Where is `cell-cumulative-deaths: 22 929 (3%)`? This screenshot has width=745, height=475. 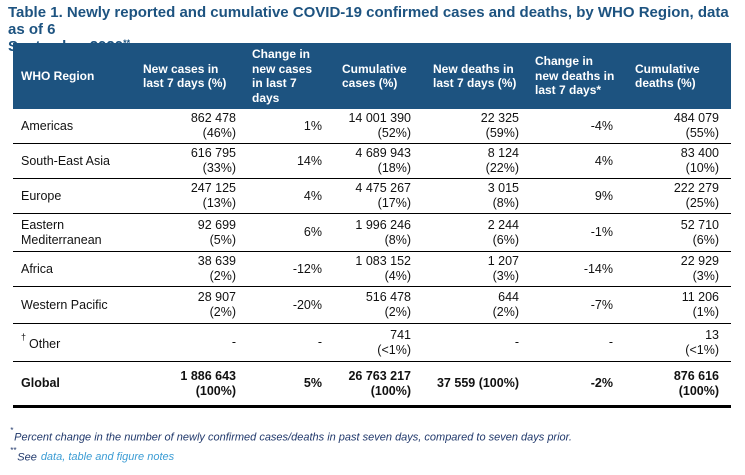
cell-cumulative-deaths: 22 929 (3%) is located at coordinates (699, 268).